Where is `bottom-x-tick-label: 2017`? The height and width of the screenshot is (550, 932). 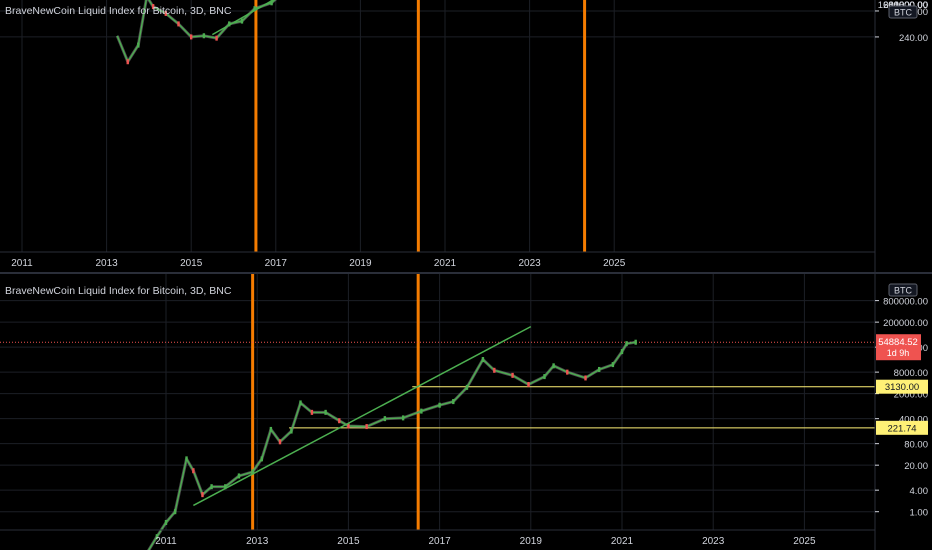
bottom-x-tick-label: 2017 is located at coordinates (439, 541).